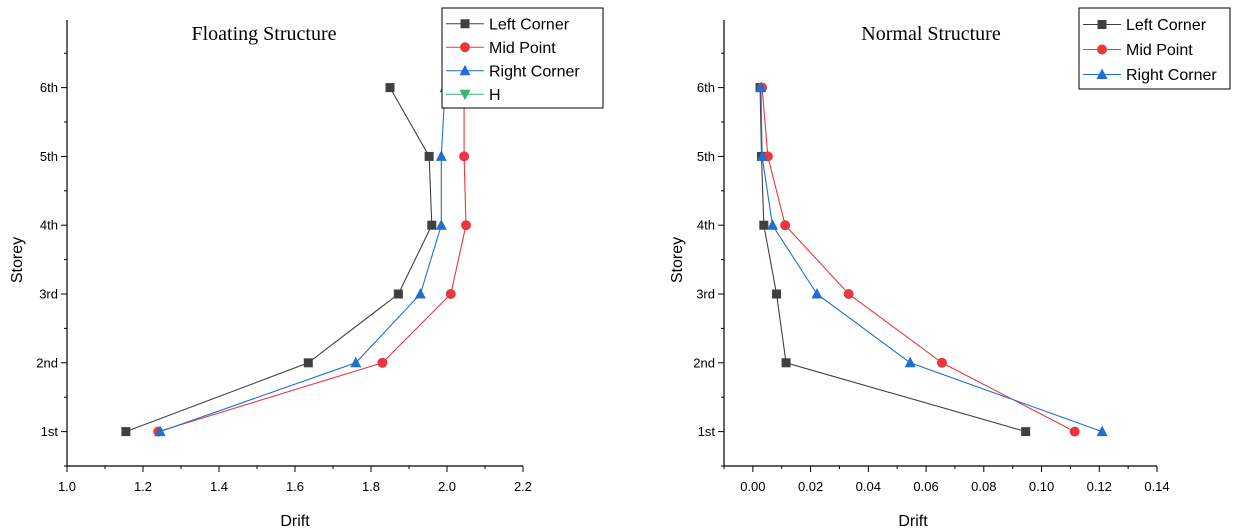 The image size is (1235, 529). Describe the element at coordinates (371, 486) in the screenshot. I see `x-tick-label: 1.8` at that location.